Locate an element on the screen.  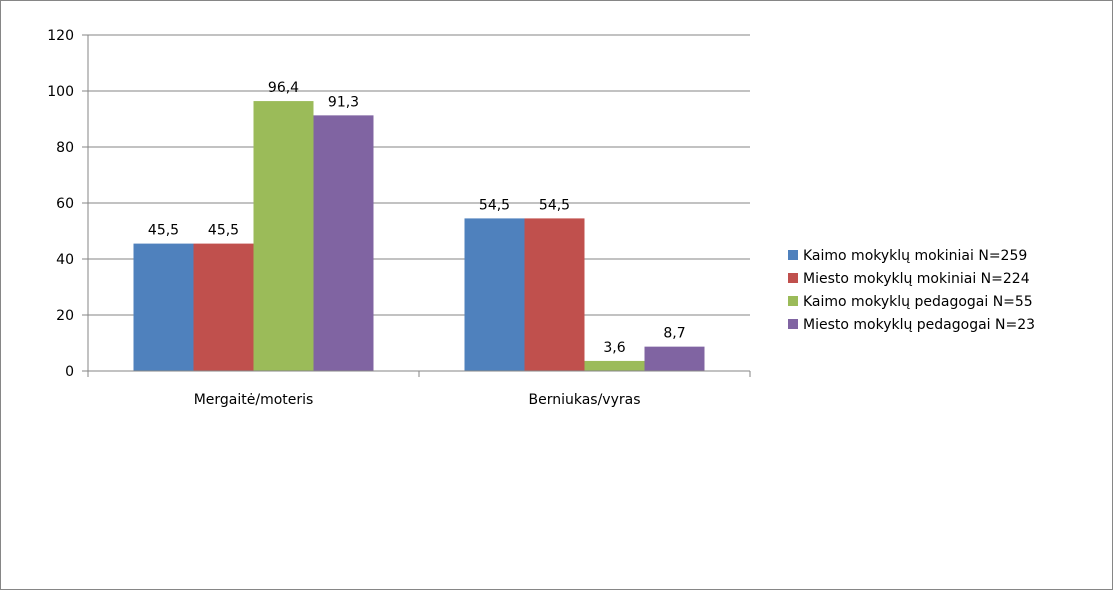
data-label: 8,7 is located at coordinates (674, 334).